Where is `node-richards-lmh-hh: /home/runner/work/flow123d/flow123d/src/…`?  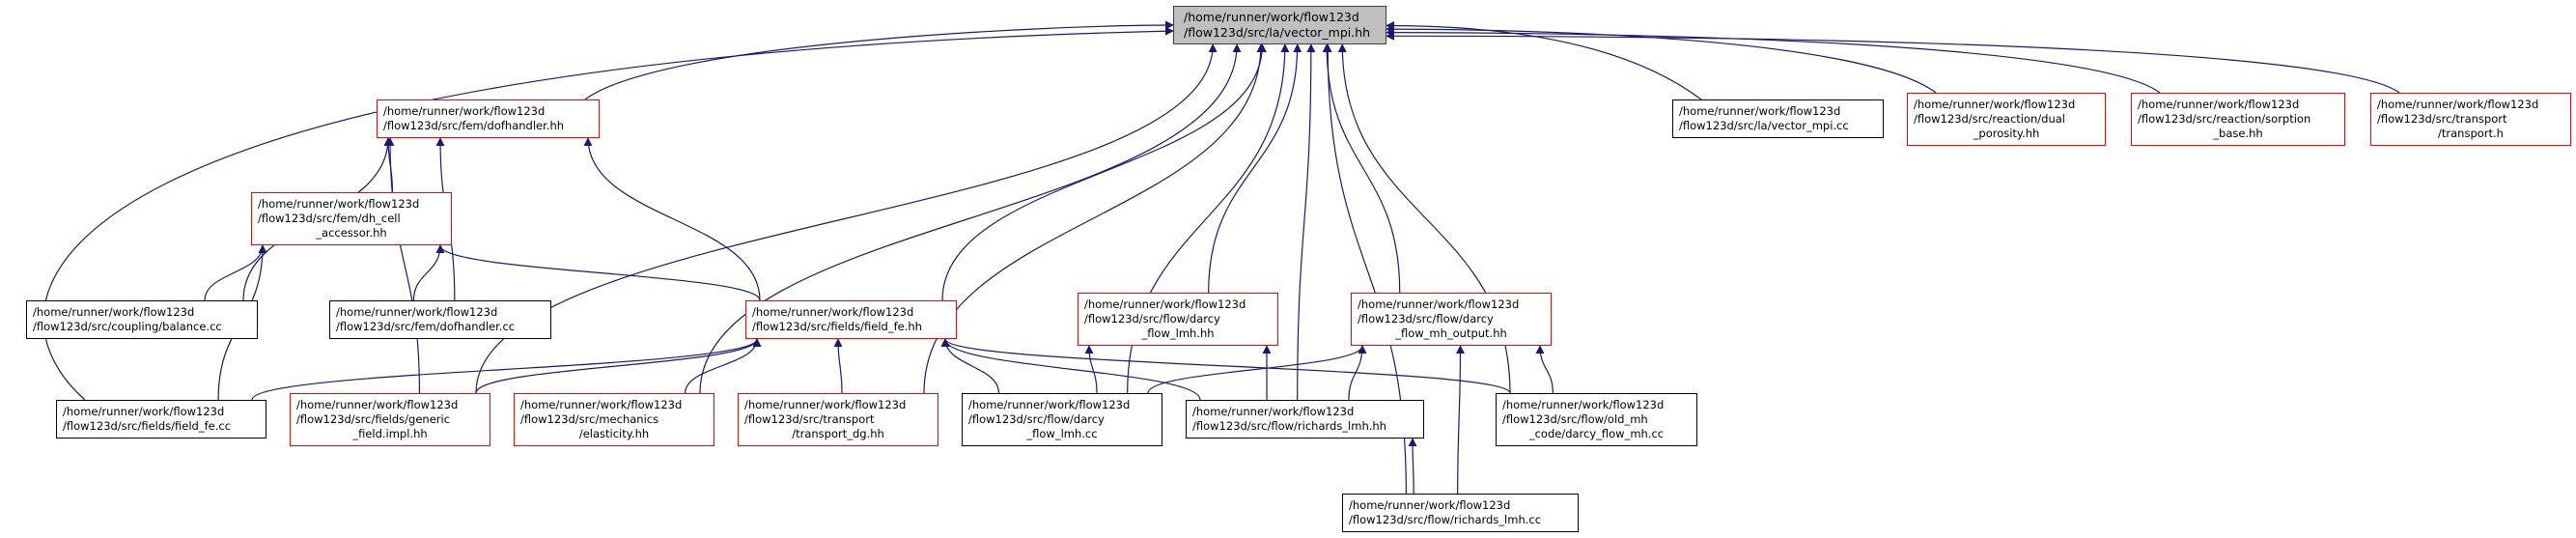 node-richards-lmh-hh: /home/runner/work/flow123d/flow123d/src/… is located at coordinates (1305, 419).